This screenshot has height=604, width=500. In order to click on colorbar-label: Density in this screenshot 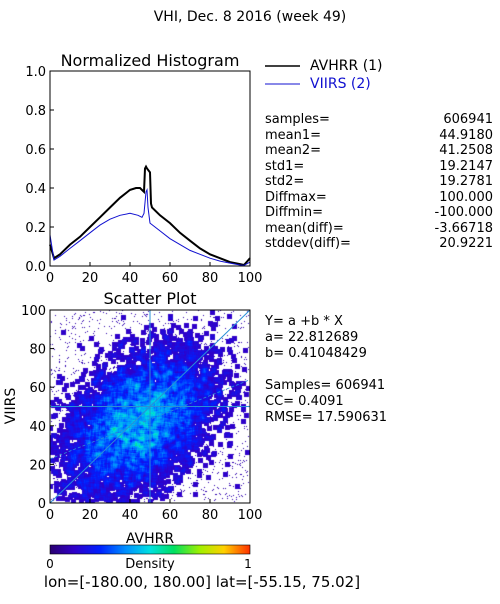, I will do `click(150, 564)`.